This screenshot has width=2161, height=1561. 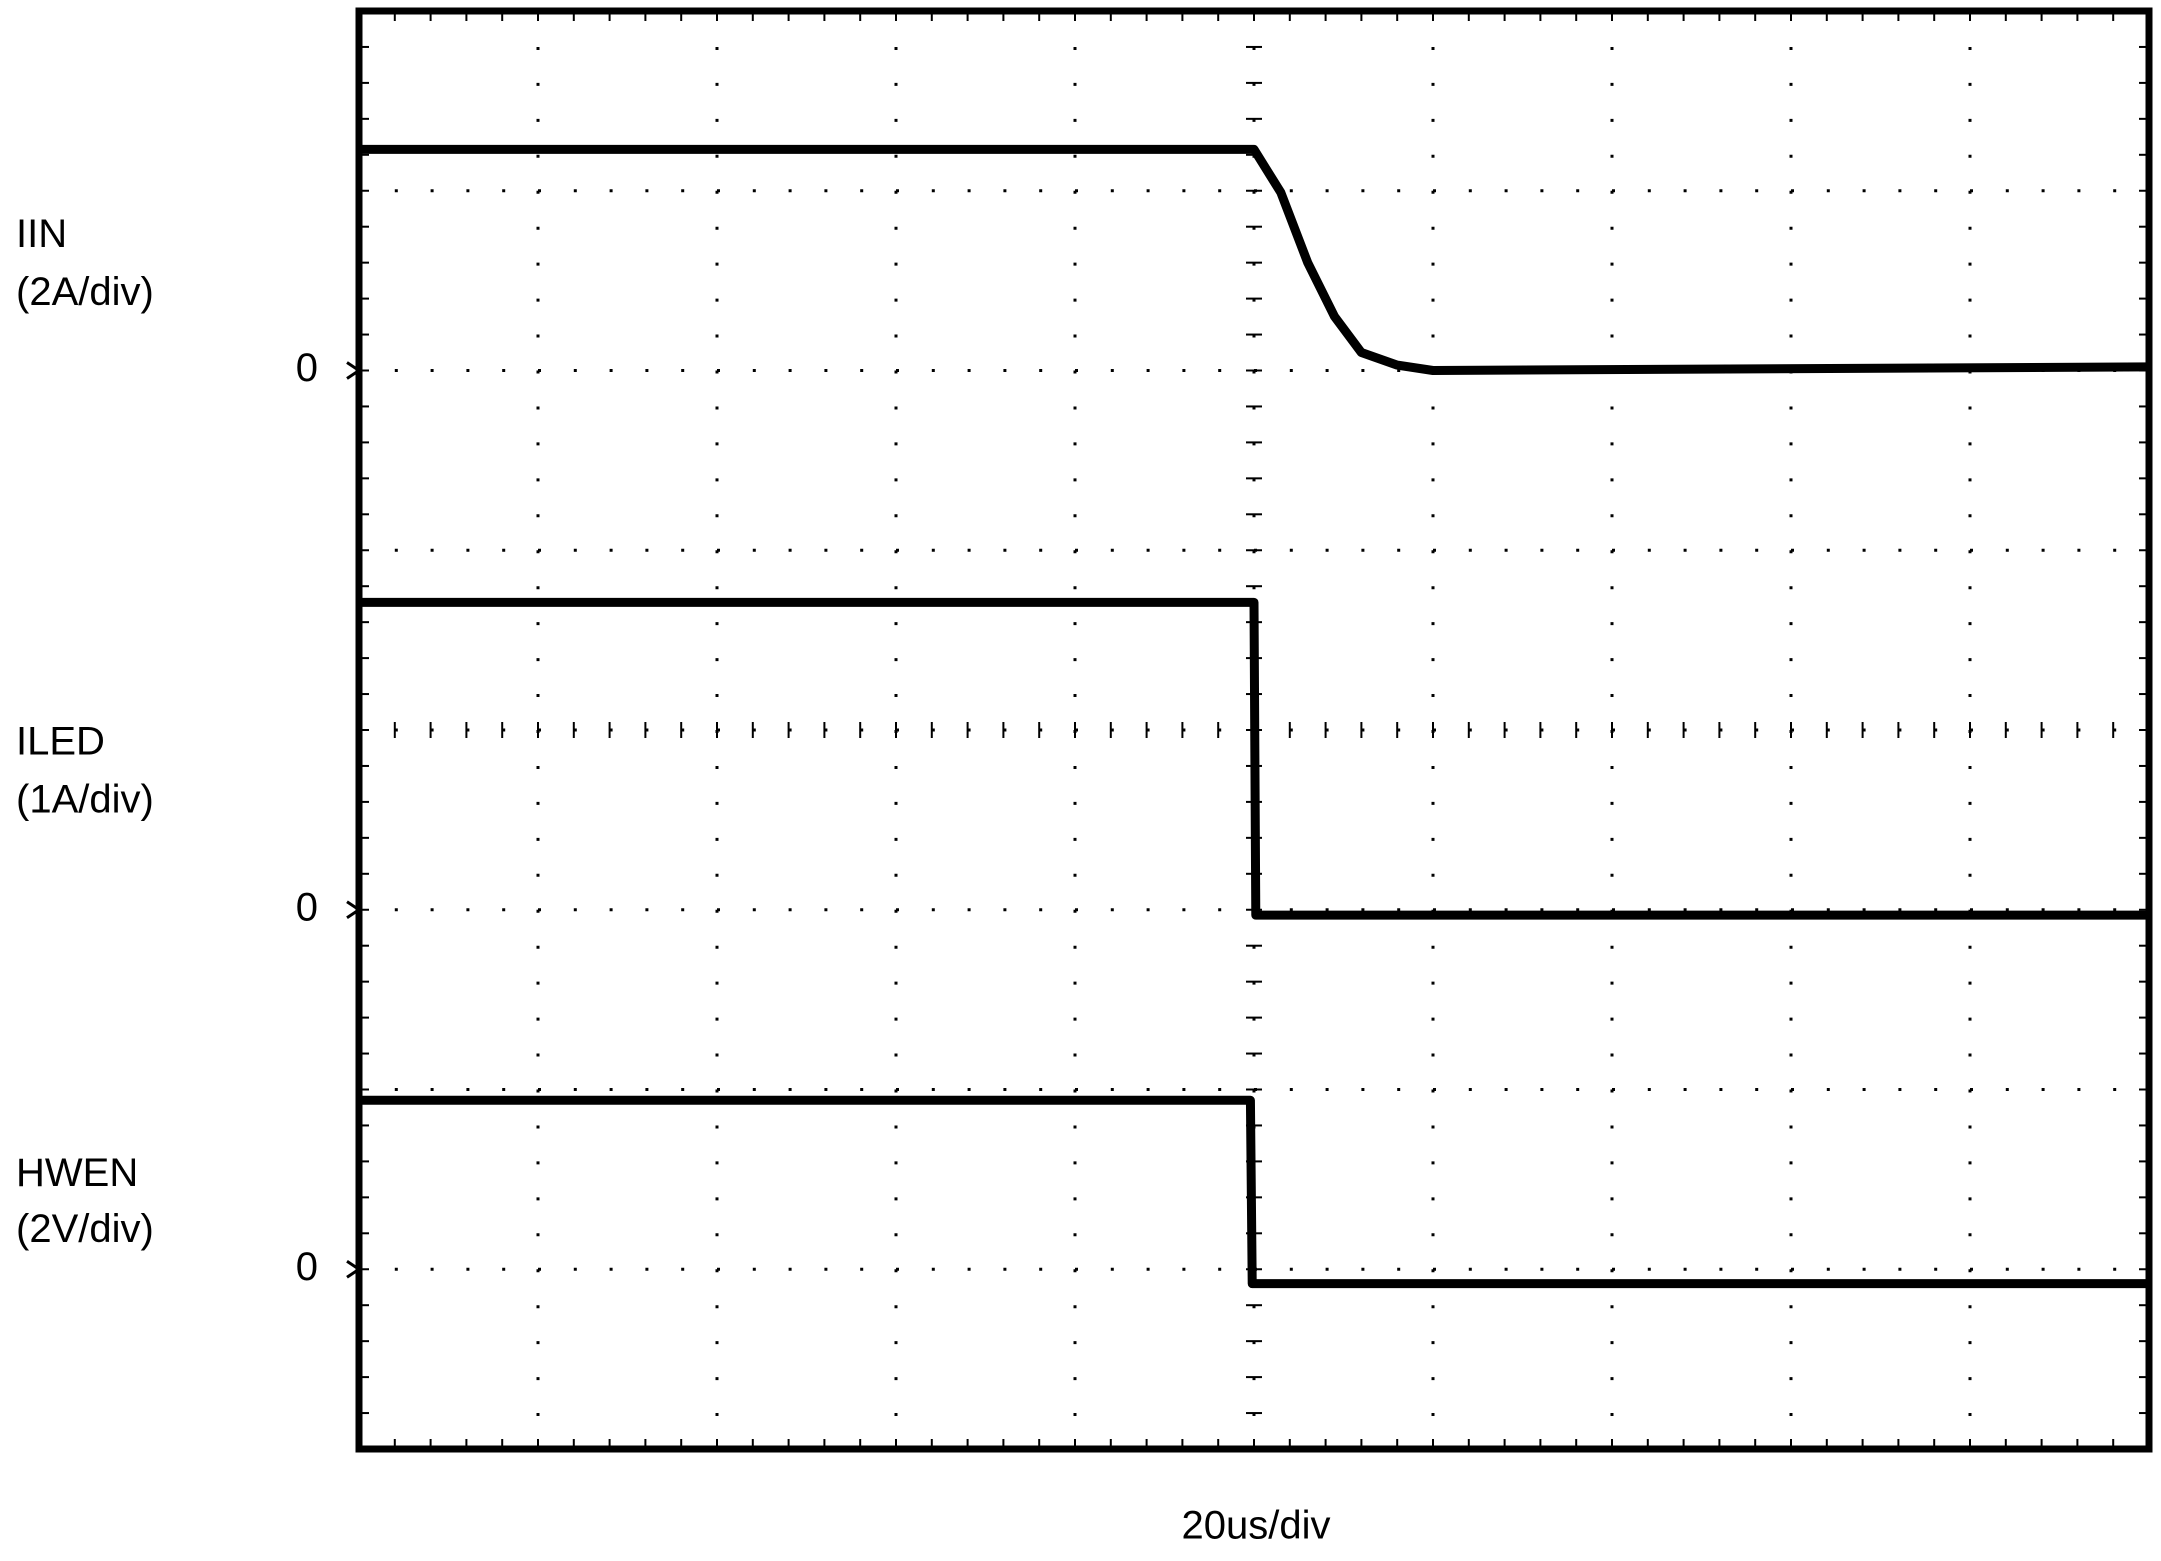 What do you see at coordinates (77, 1173) in the screenshot?
I see `channel-name: HWEN` at bounding box center [77, 1173].